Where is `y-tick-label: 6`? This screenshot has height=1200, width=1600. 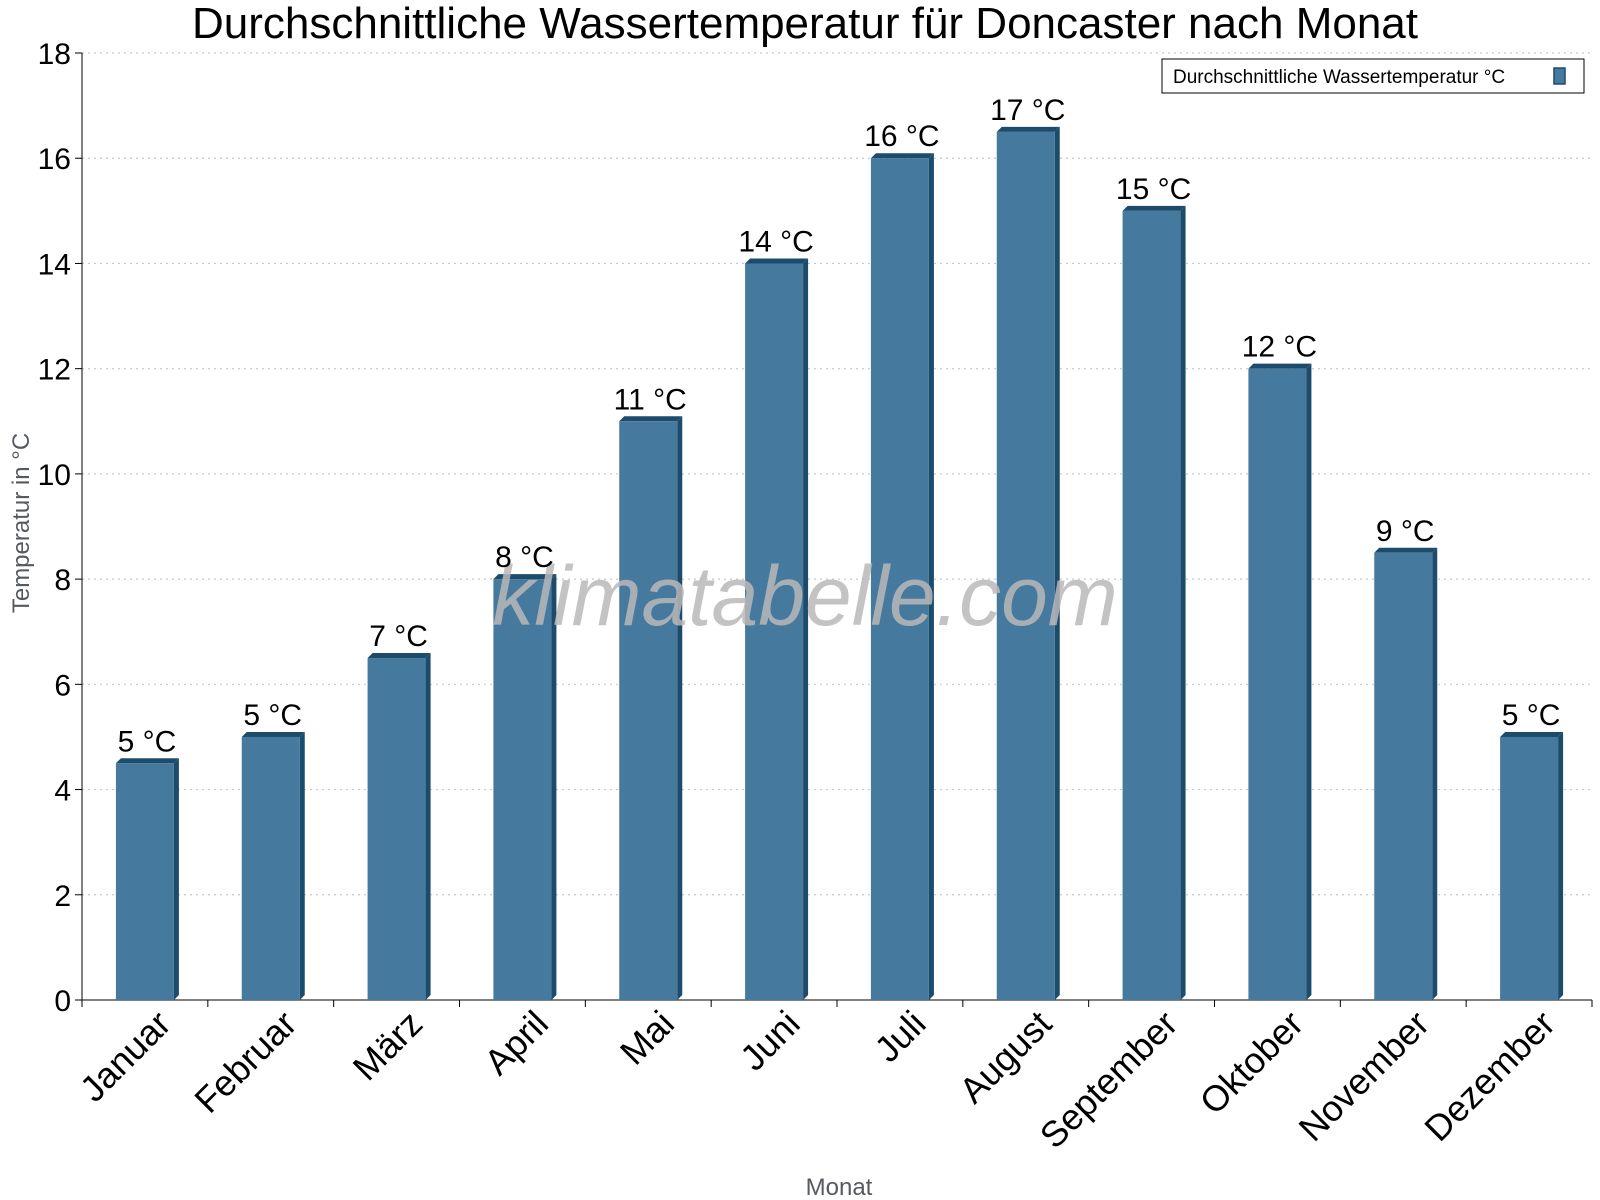 y-tick-label: 6 is located at coordinates (62, 685).